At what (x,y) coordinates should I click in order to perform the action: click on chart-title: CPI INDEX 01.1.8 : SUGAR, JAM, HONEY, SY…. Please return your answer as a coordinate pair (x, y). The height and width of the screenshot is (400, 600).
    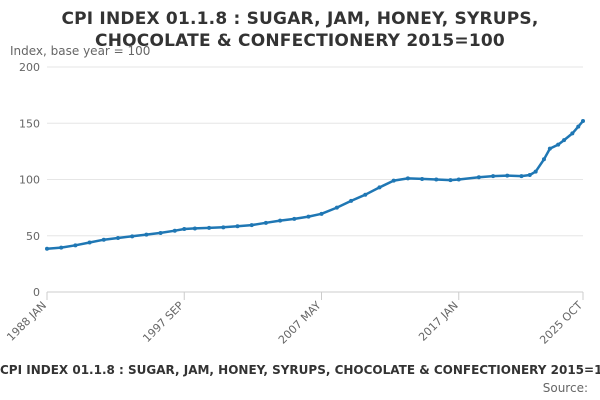
    Looking at the image, I should click on (300, 30).